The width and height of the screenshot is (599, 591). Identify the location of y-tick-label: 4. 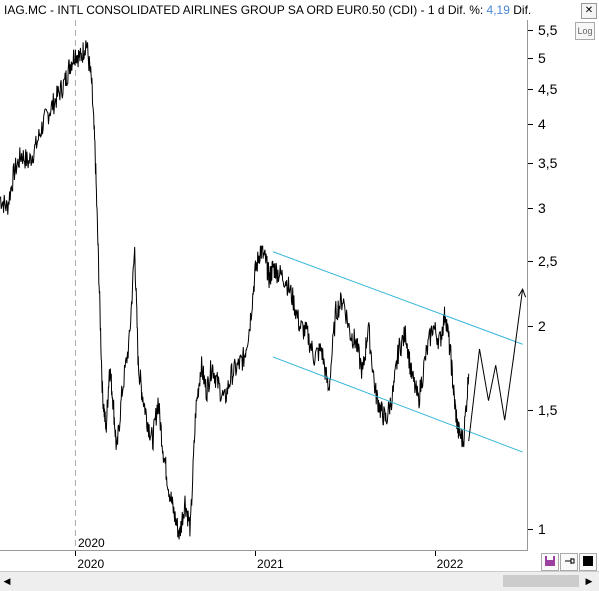
(542, 123).